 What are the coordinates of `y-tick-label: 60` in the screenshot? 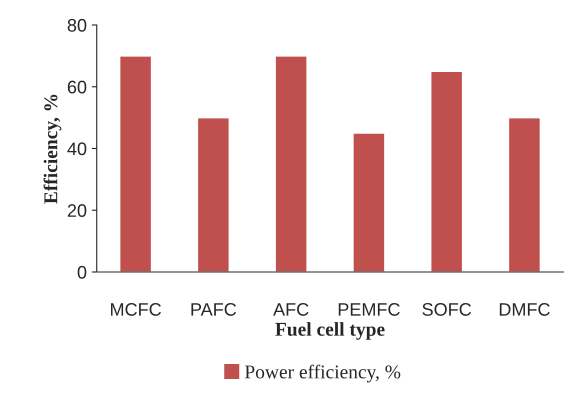 It's located at (77, 87).